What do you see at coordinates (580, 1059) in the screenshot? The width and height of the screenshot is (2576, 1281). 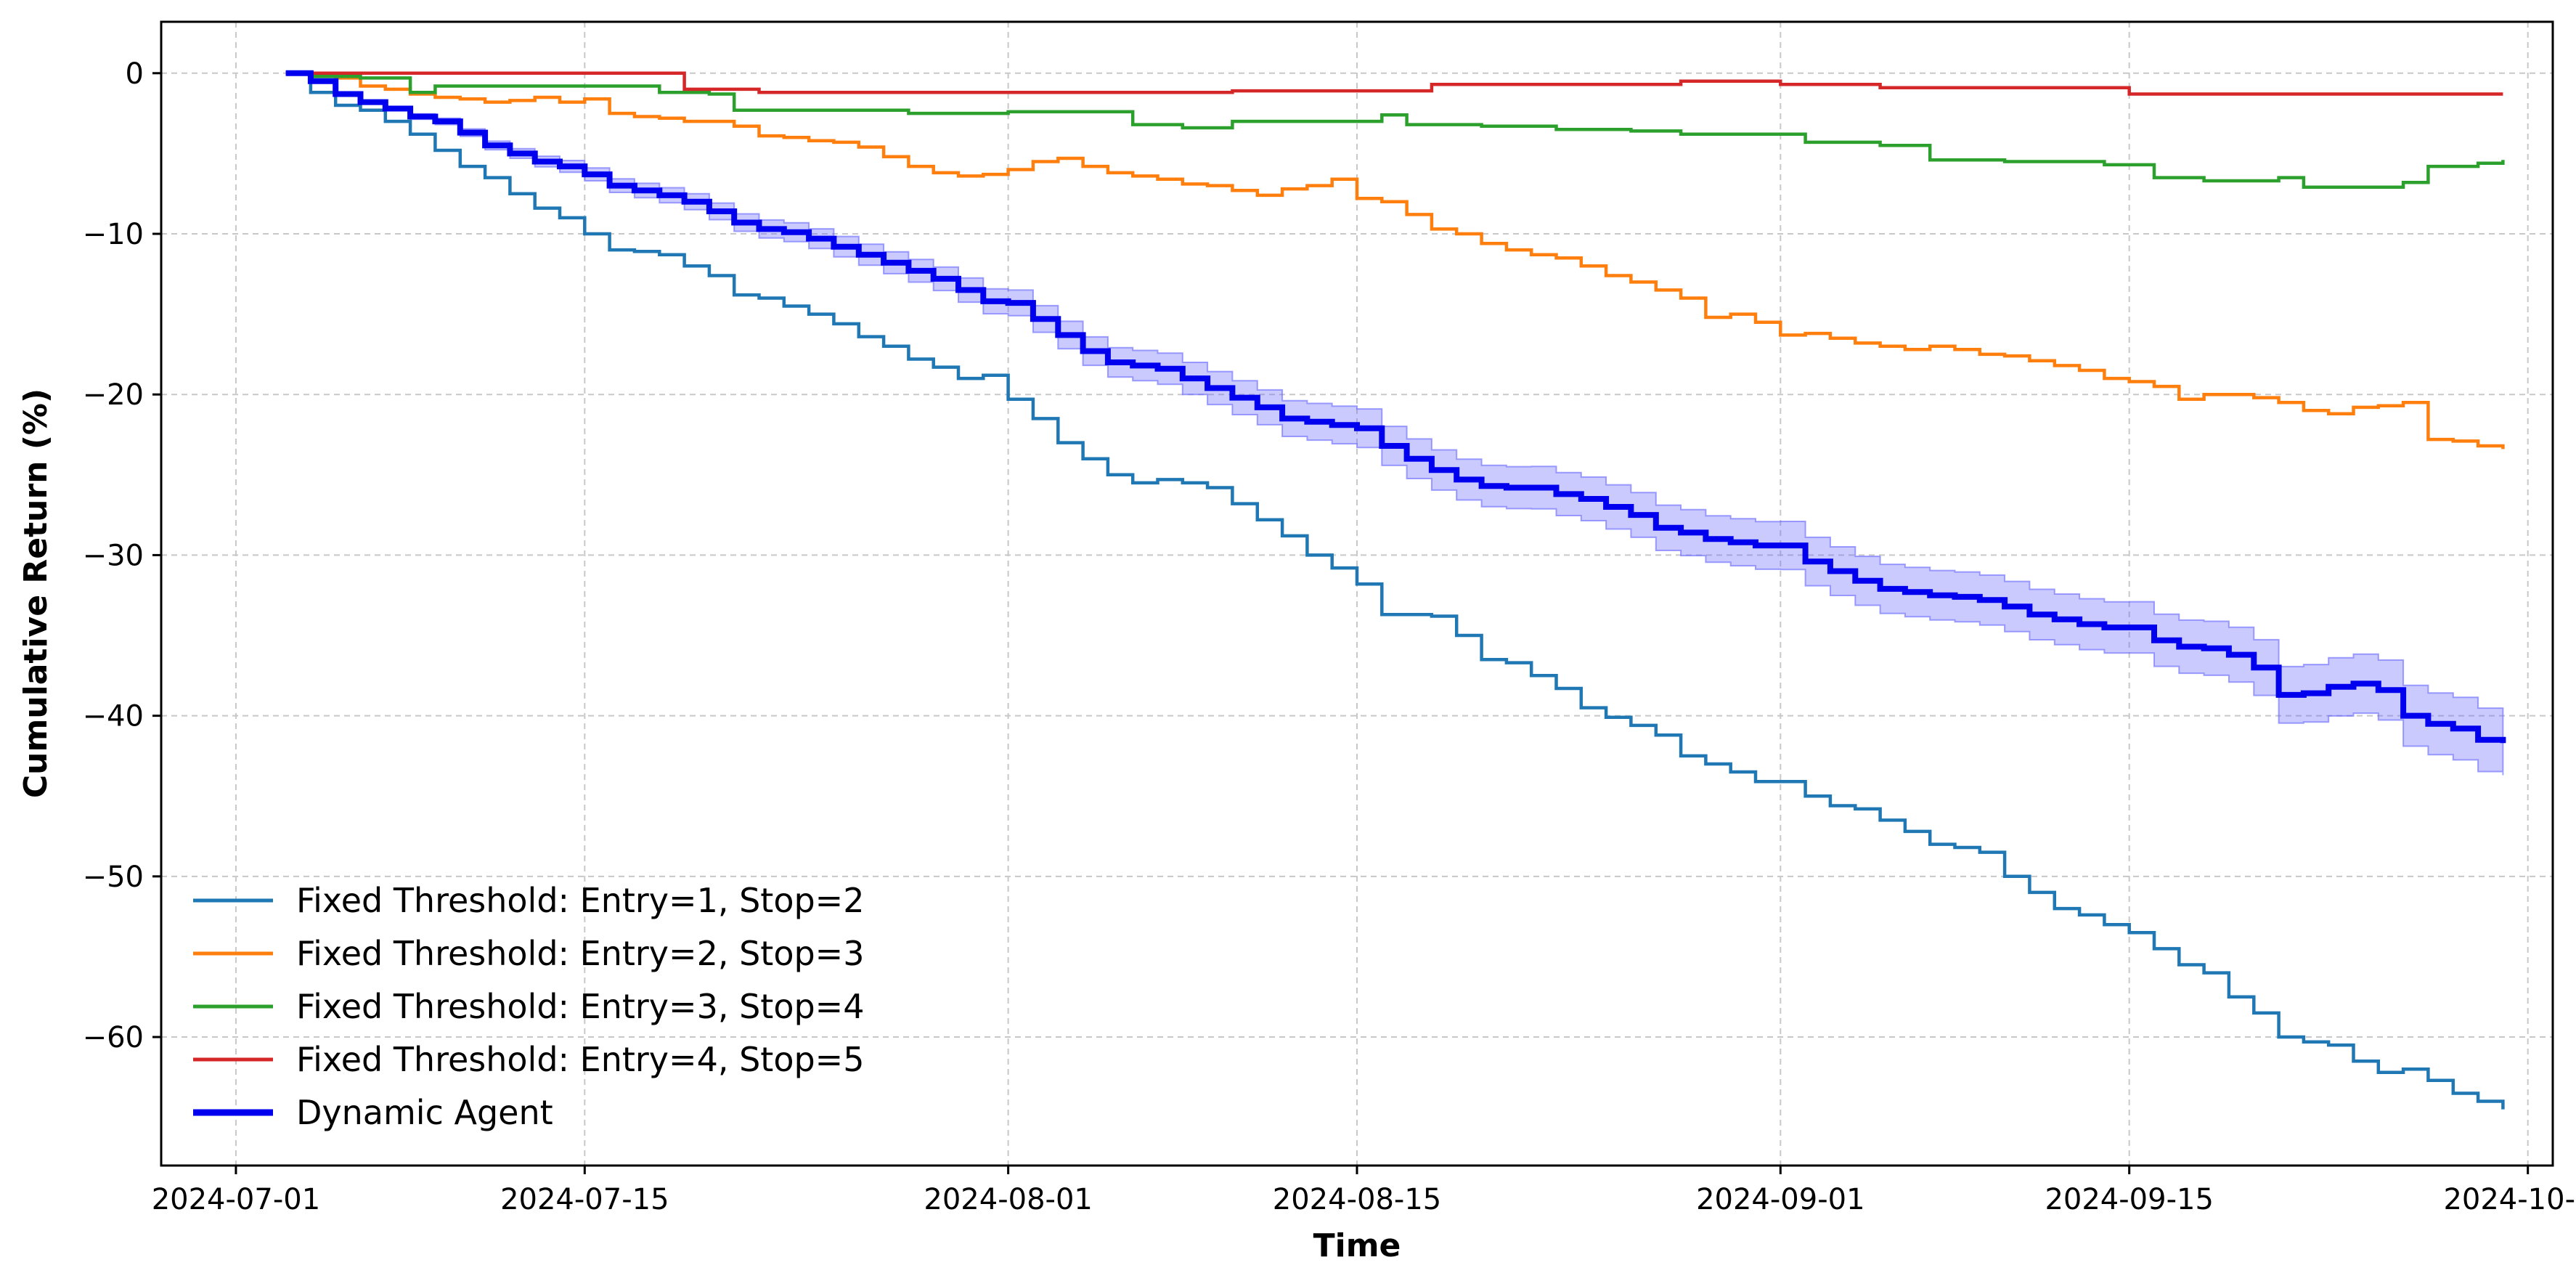 I see `legend-entry-label: Fixed Threshold: Entry=4, Stop=5` at bounding box center [580, 1059].